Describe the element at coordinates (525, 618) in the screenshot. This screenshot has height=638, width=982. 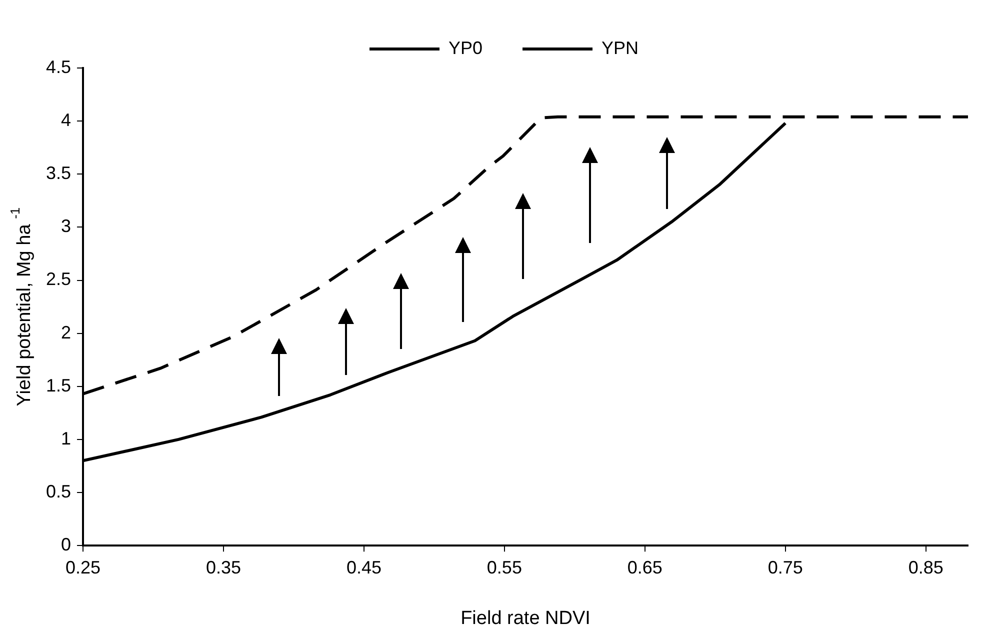
I see `x-axis-title: Field rate NDVI` at that location.